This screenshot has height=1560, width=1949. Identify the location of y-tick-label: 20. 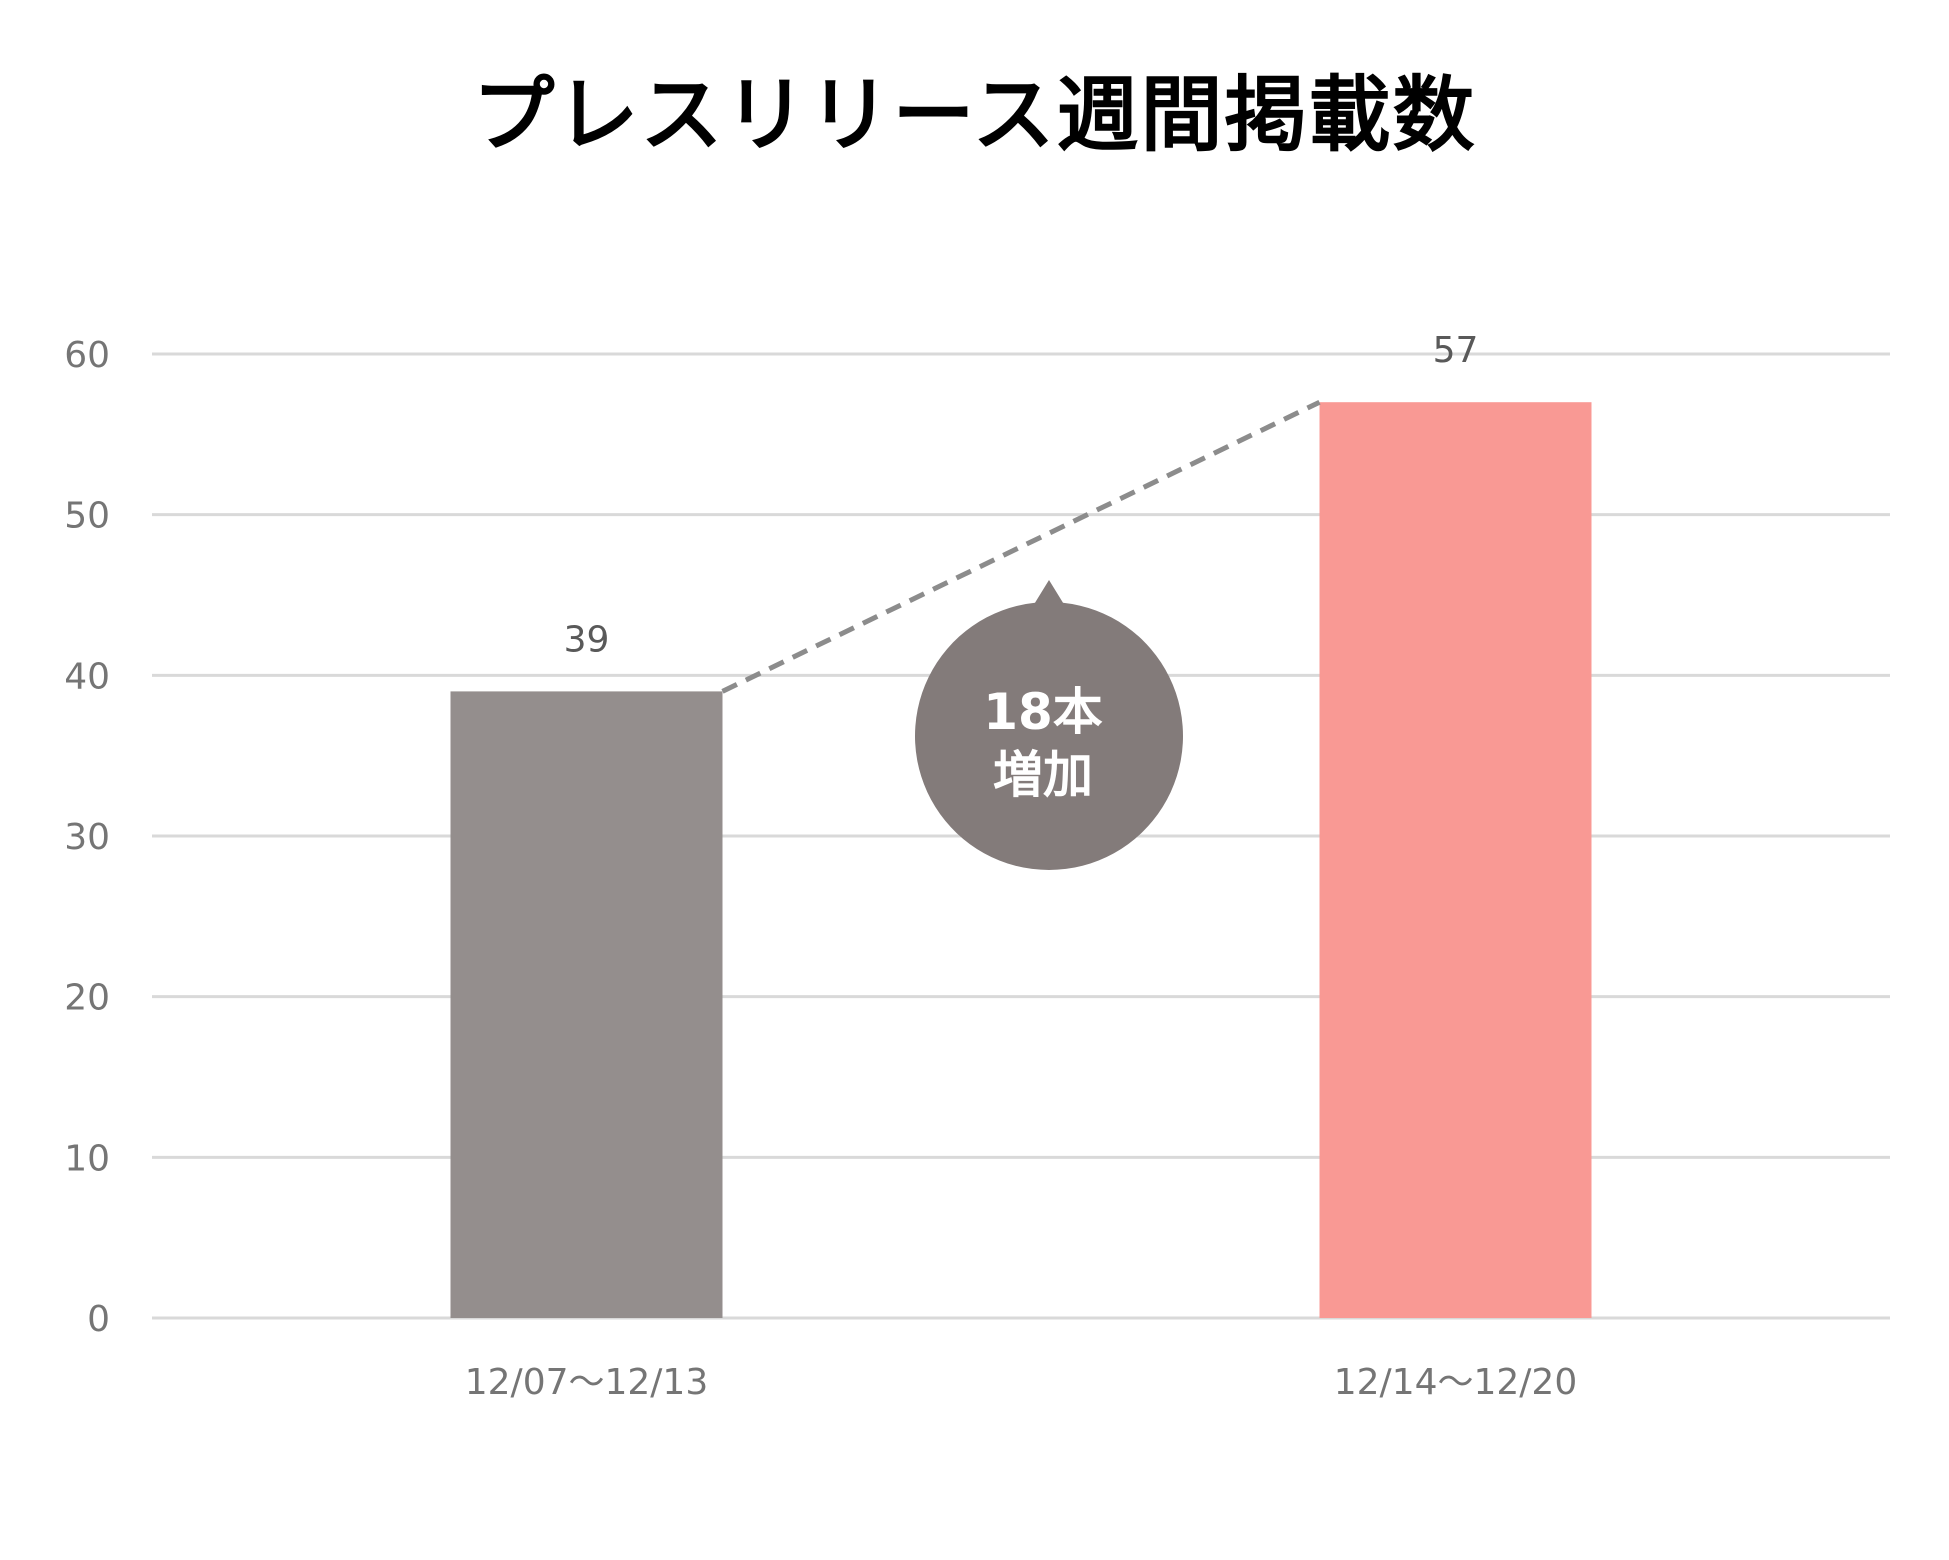
(87, 998).